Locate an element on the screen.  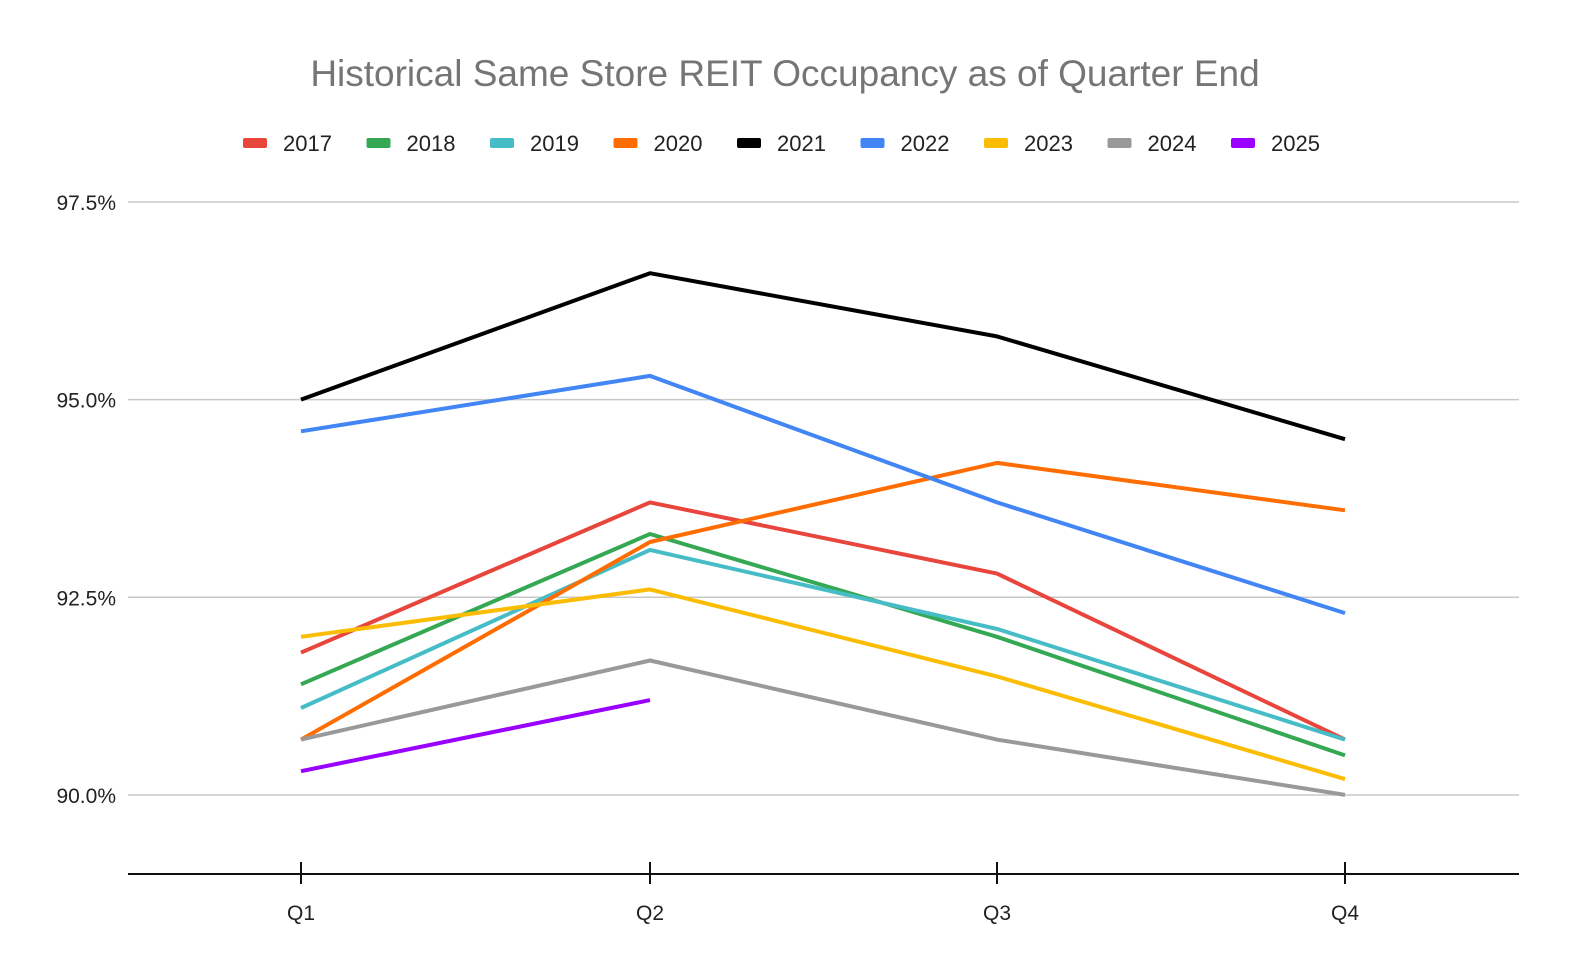
y-tick-label: 90.0% is located at coordinates (86, 796).